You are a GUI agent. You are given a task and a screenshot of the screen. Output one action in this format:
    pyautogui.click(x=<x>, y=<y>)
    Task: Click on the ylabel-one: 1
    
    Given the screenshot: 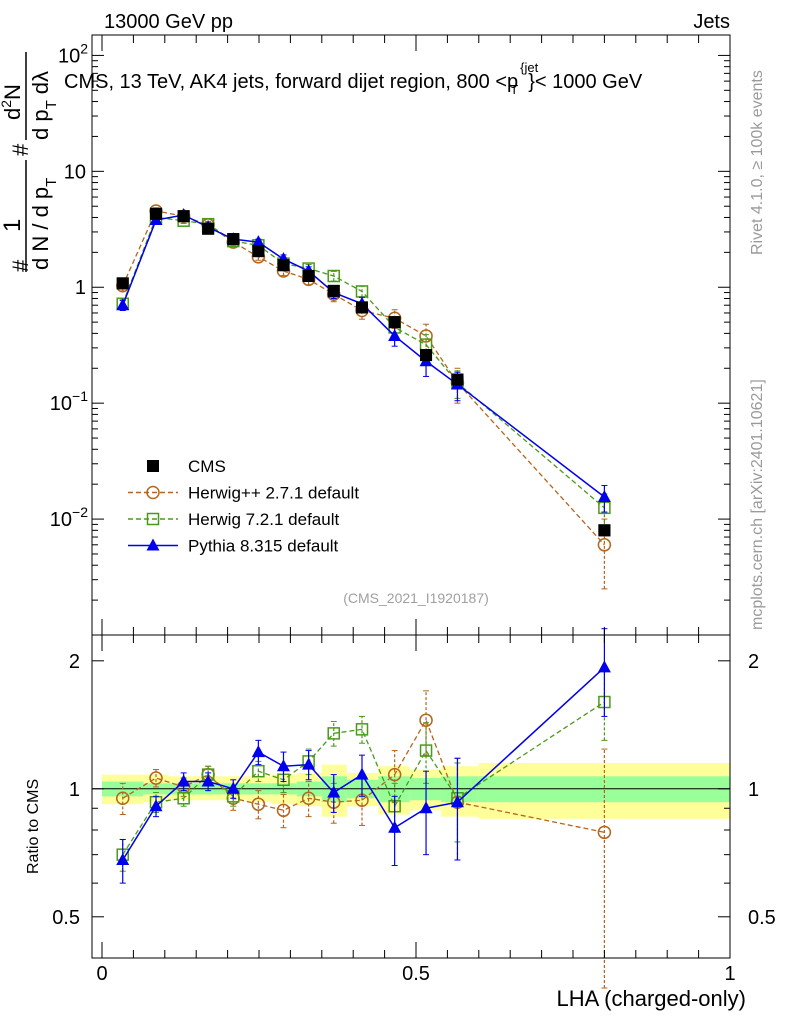 What is the action you would take?
    pyautogui.click(x=13, y=225)
    